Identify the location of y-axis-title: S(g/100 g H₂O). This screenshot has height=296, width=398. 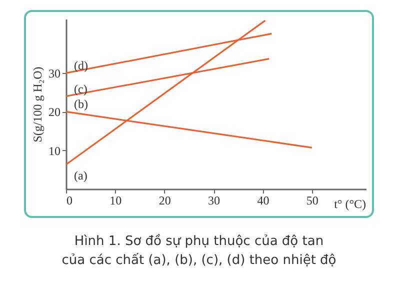
(37, 104).